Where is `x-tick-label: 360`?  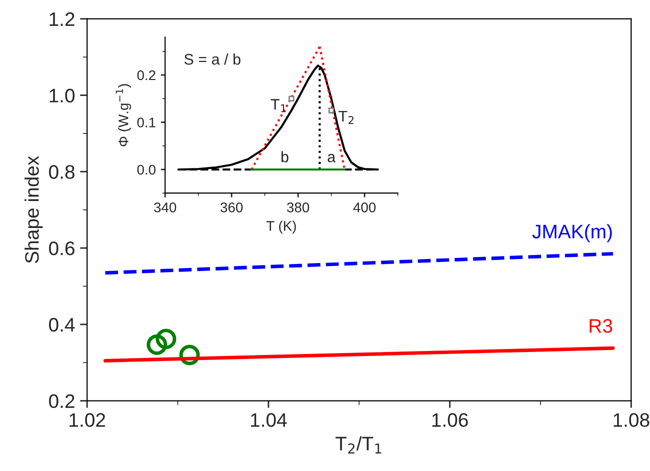 x-tick-label: 360 is located at coordinates (231, 207).